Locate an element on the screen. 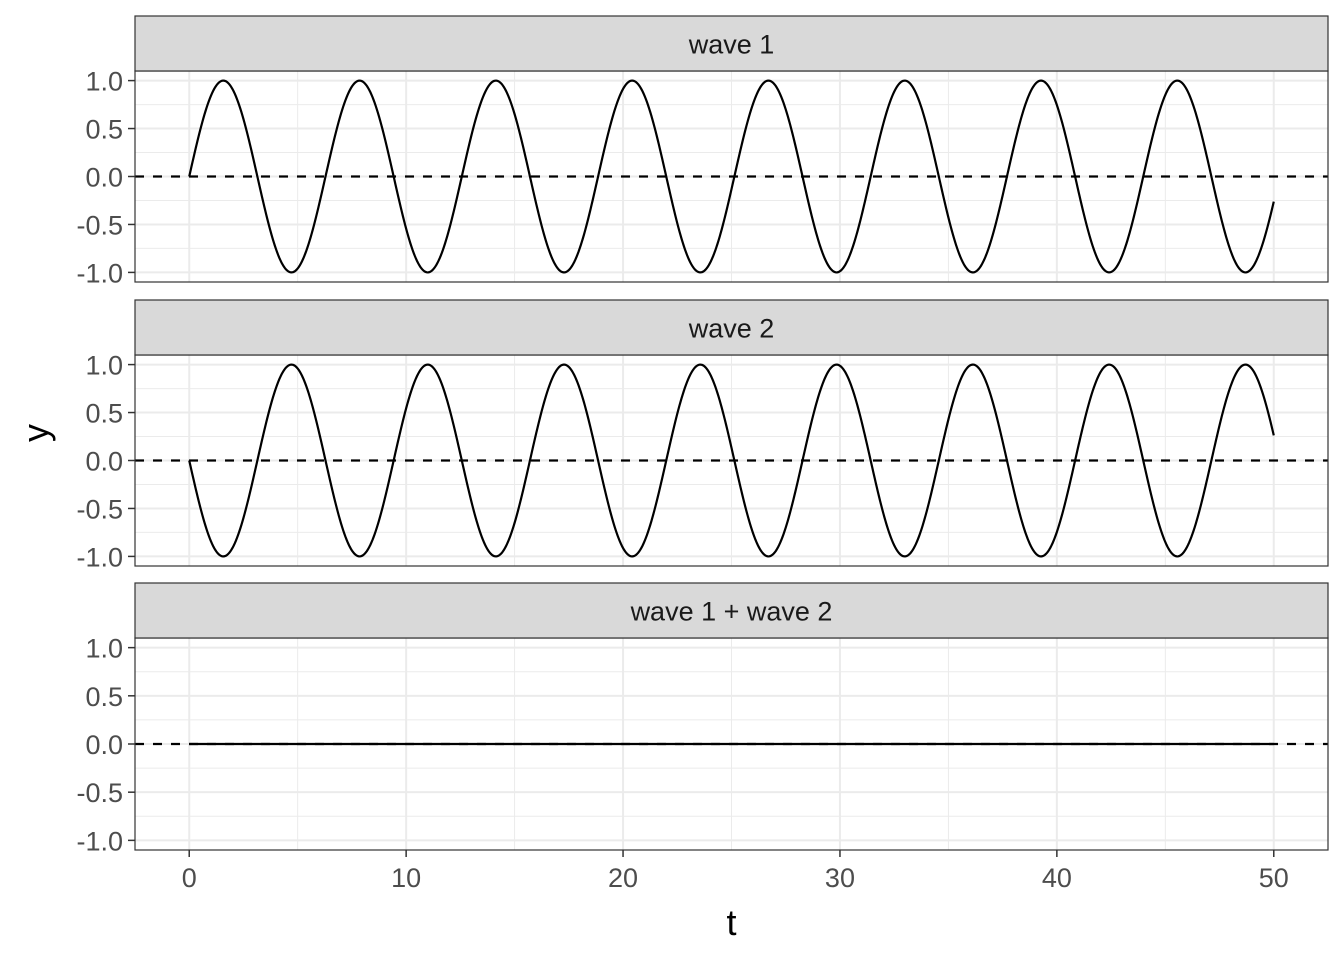  x-tick-label: 40 is located at coordinates (1057, 878).